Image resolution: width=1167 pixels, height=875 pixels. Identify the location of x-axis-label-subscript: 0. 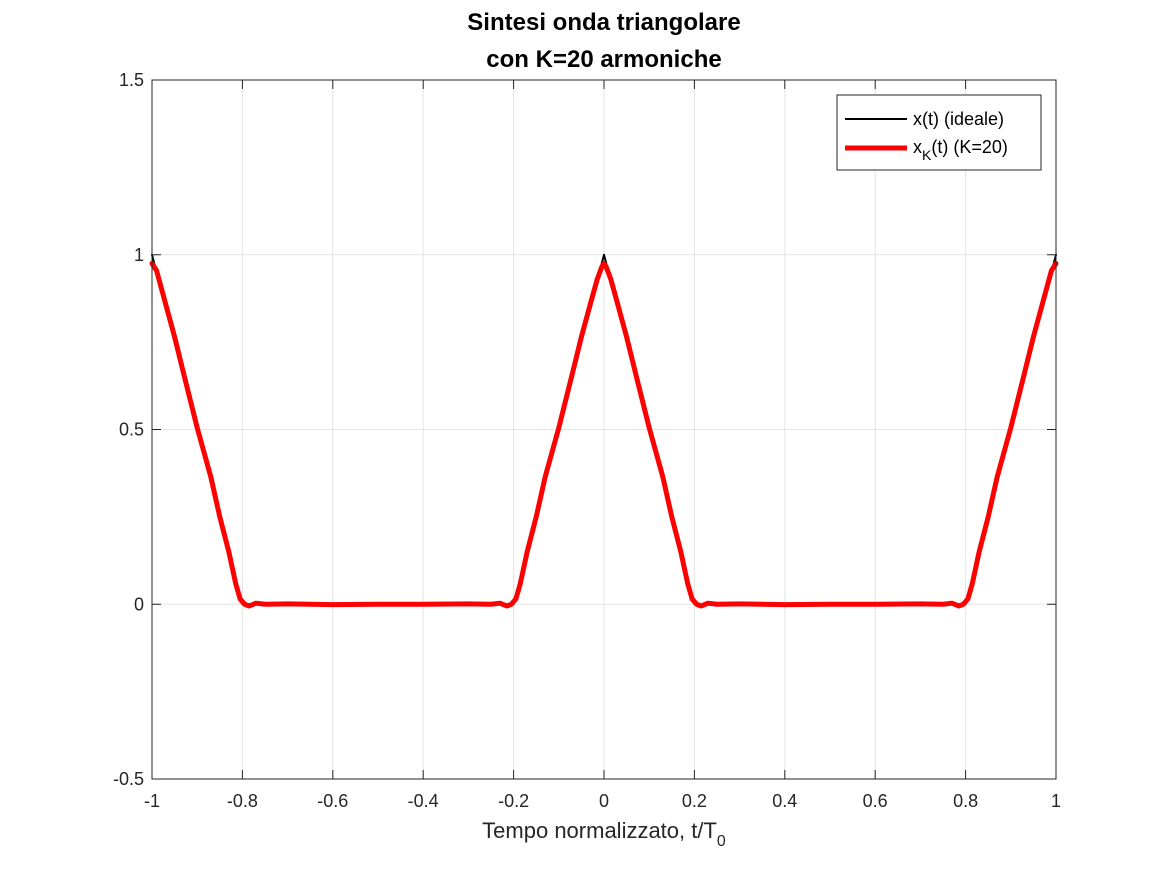
(721, 841).